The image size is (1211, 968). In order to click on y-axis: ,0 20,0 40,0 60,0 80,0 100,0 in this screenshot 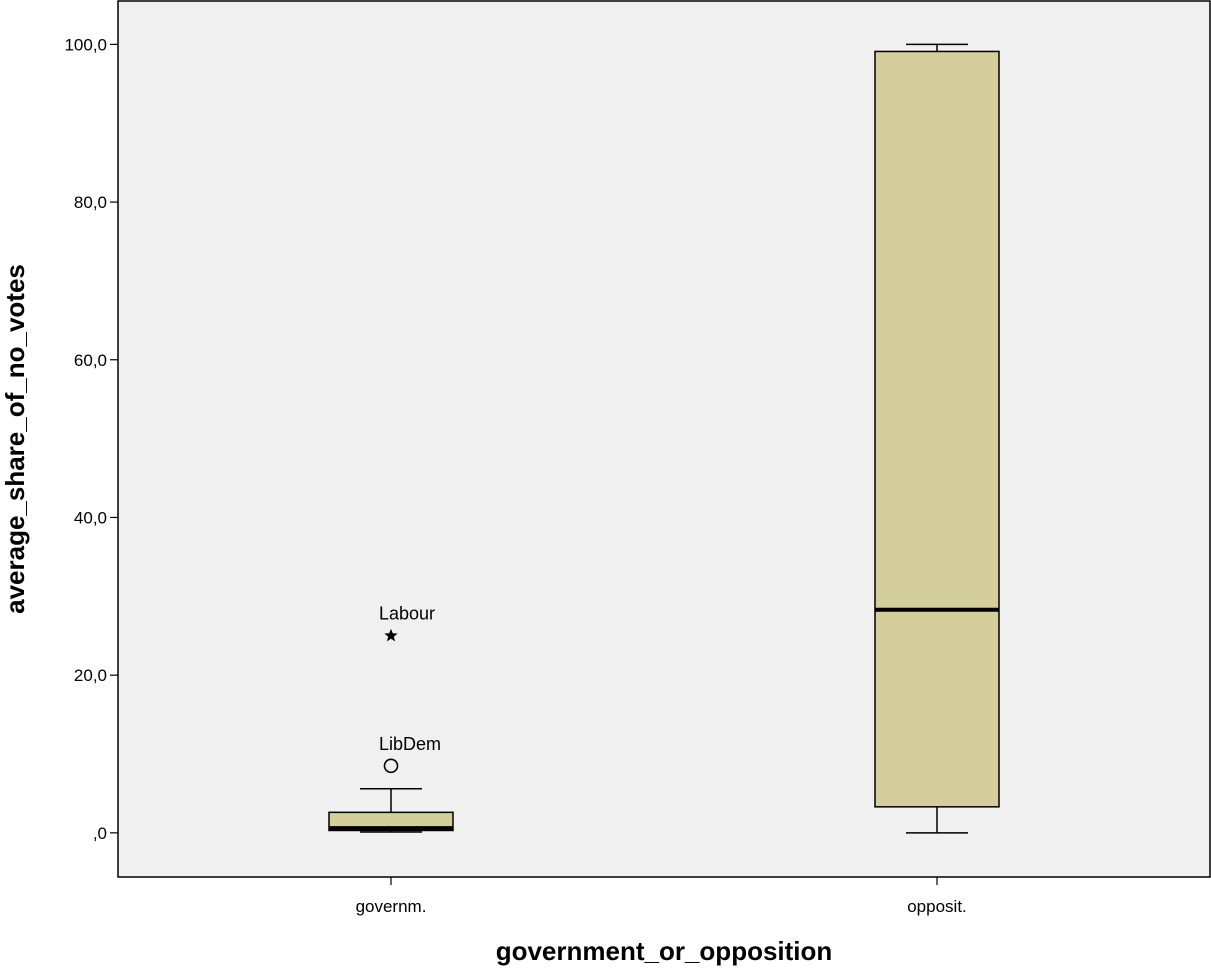, I will do `click(91, 439)`.